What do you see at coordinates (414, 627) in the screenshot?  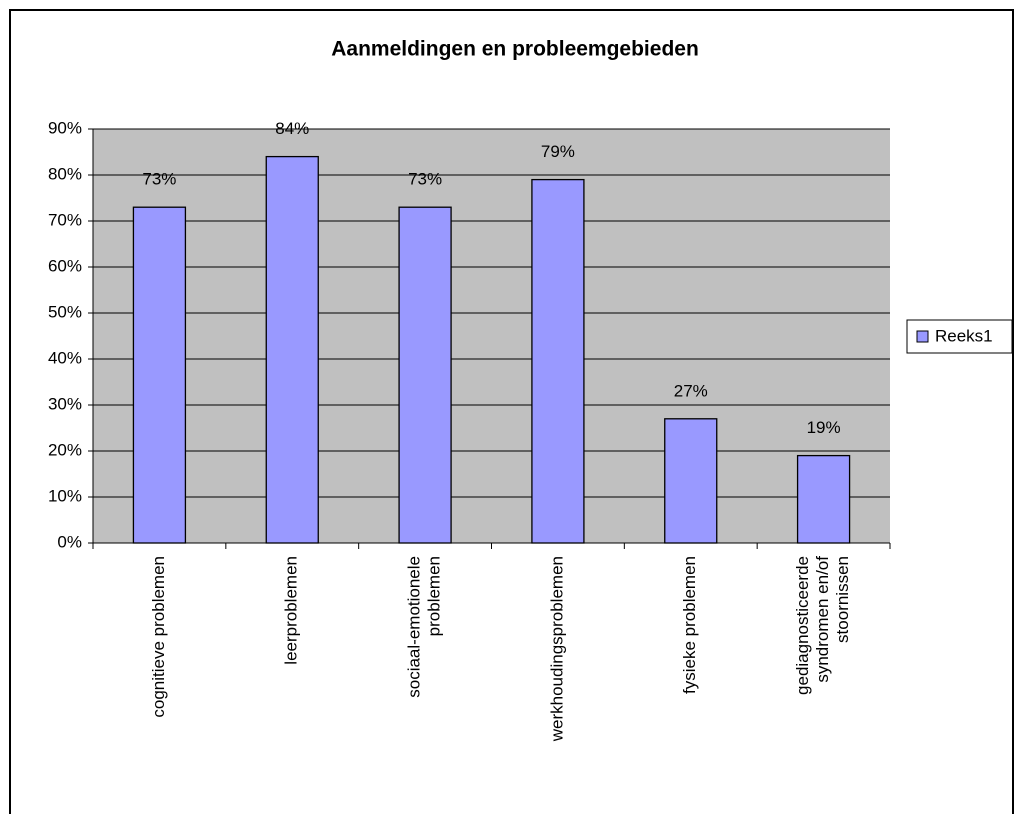 I see `x-tick-label: sociaal-emotionele` at bounding box center [414, 627].